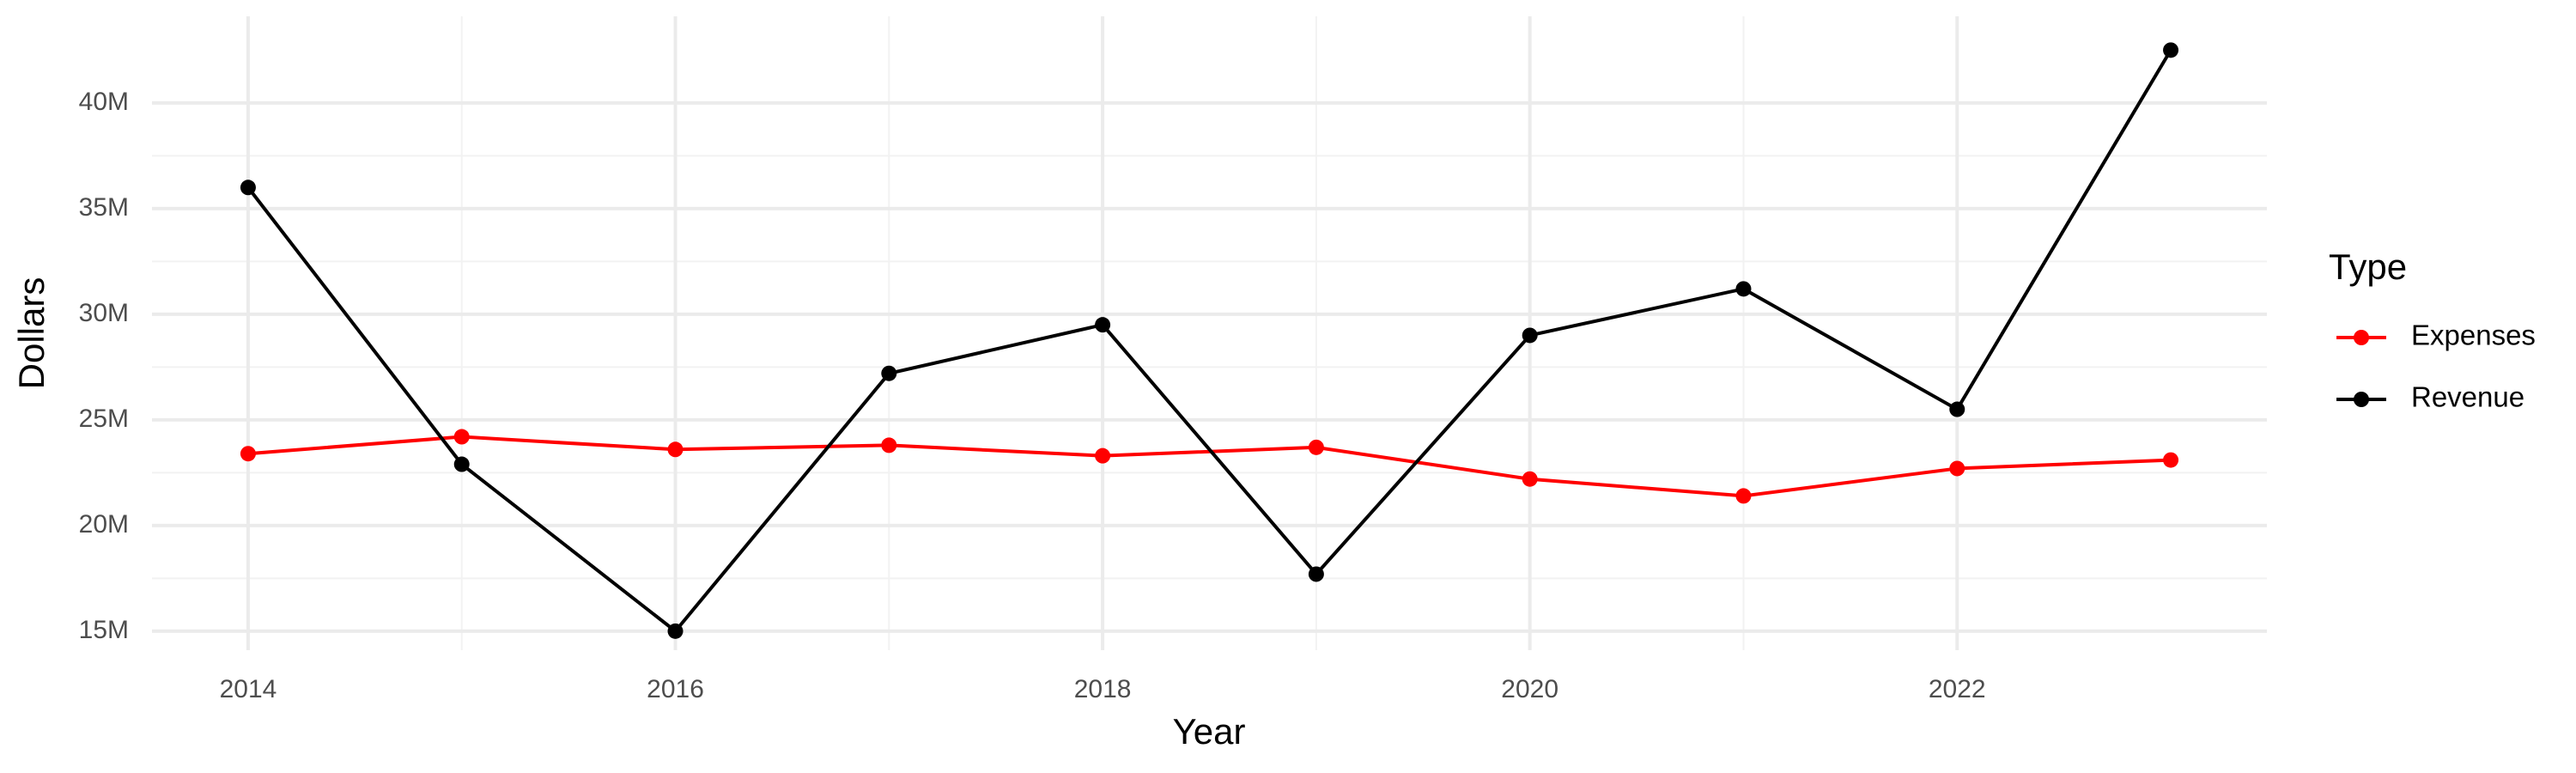 This screenshot has height=773, width=2576. What do you see at coordinates (104, 524) in the screenshot?
I see `y-tick-label: 20M` at bounding box center [104, 524].